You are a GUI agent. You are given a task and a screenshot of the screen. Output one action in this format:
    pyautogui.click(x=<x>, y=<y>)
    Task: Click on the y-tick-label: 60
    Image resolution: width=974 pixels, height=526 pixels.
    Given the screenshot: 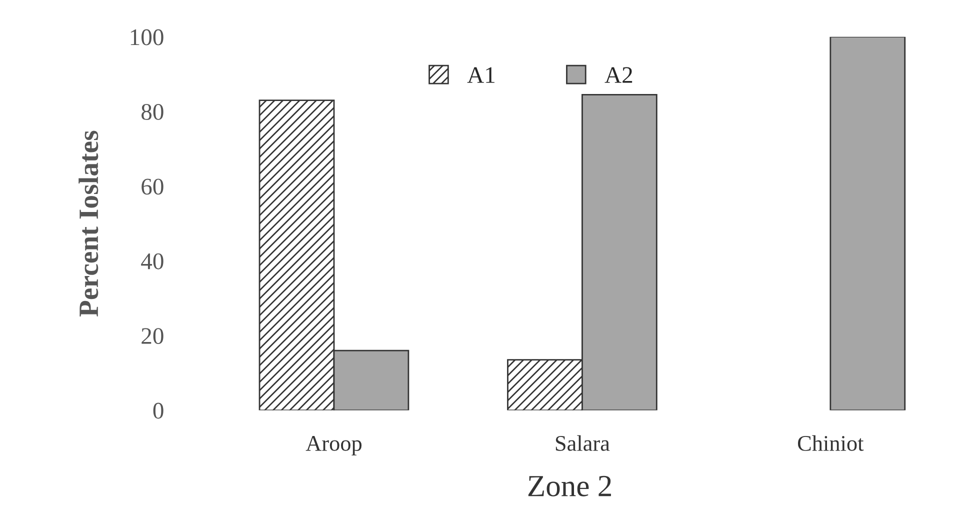 What is the action you would take?
    pyautogui.click(x=153, y=186)
    